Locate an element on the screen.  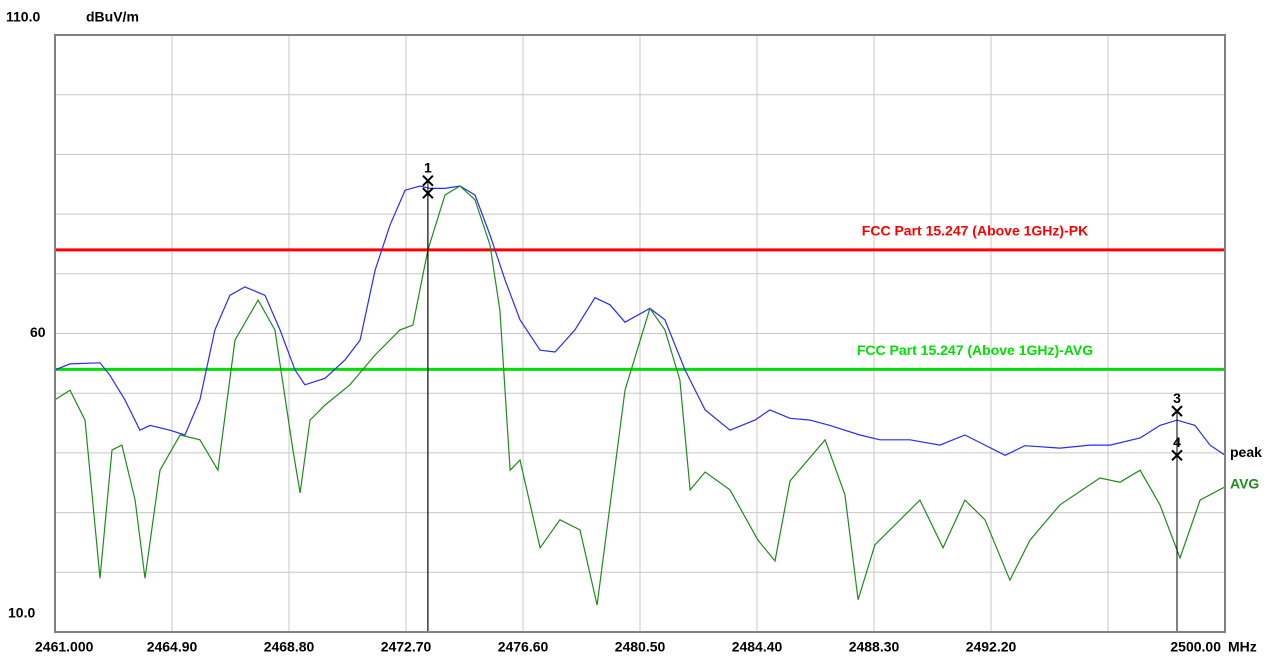
marker-label: 3 is located at coordinates (1177, 398).